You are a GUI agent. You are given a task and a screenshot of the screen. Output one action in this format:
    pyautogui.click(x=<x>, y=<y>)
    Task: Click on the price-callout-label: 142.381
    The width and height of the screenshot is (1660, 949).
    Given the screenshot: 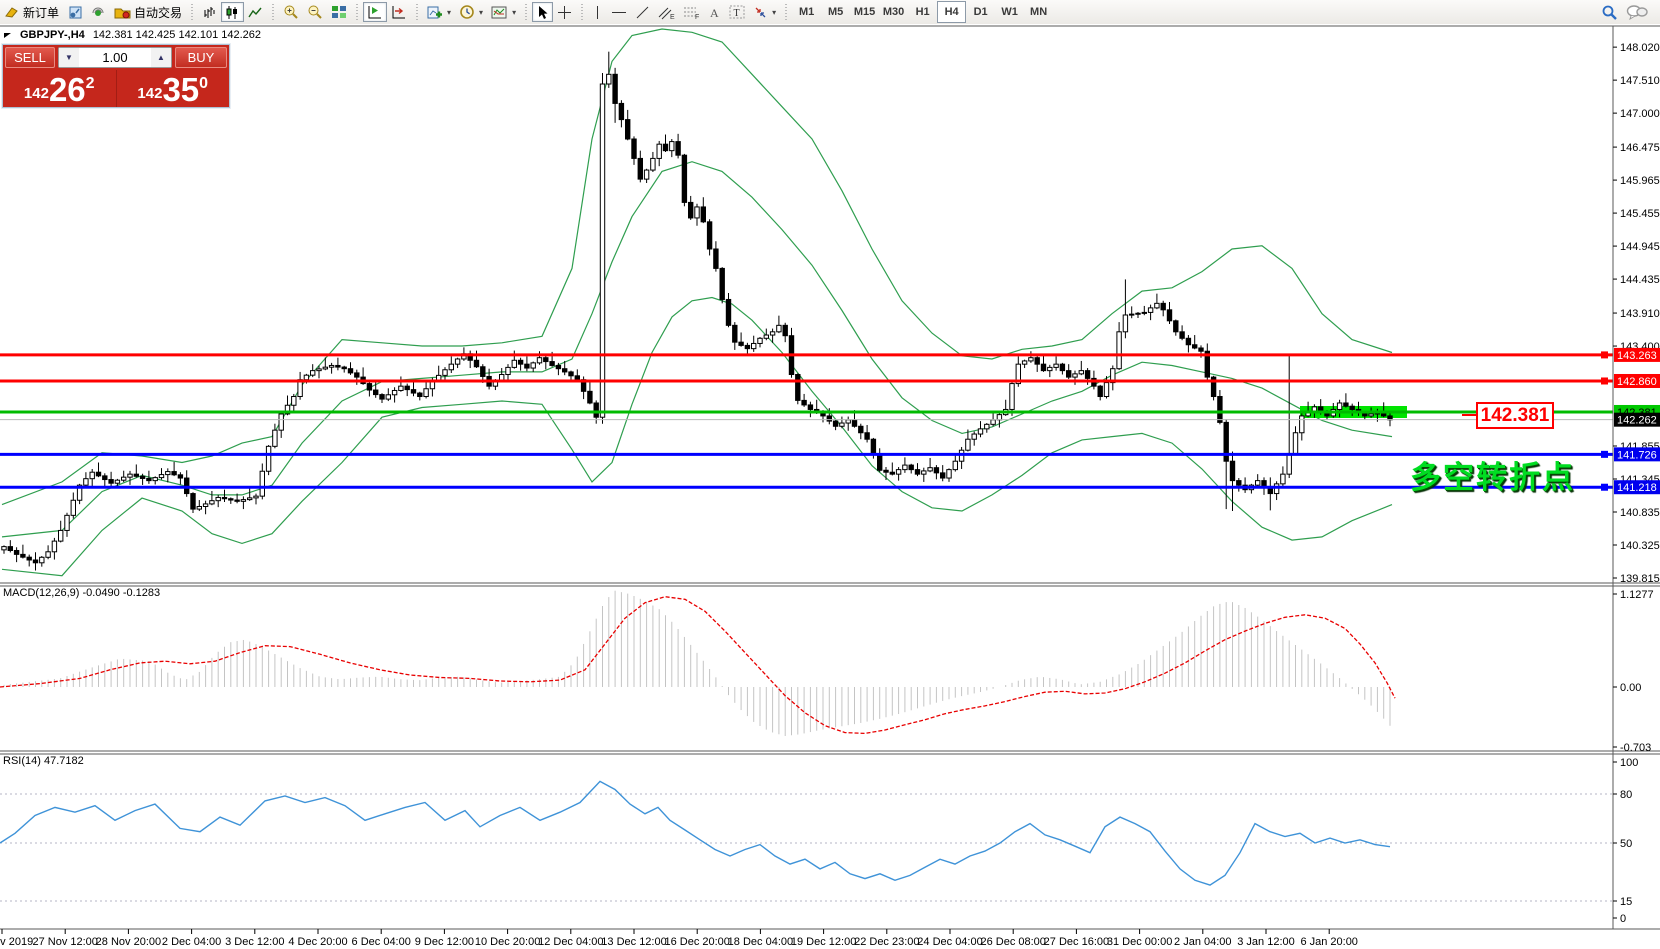 What is the action you would take?
    pyautogui.click(x=1508, y=415)
    